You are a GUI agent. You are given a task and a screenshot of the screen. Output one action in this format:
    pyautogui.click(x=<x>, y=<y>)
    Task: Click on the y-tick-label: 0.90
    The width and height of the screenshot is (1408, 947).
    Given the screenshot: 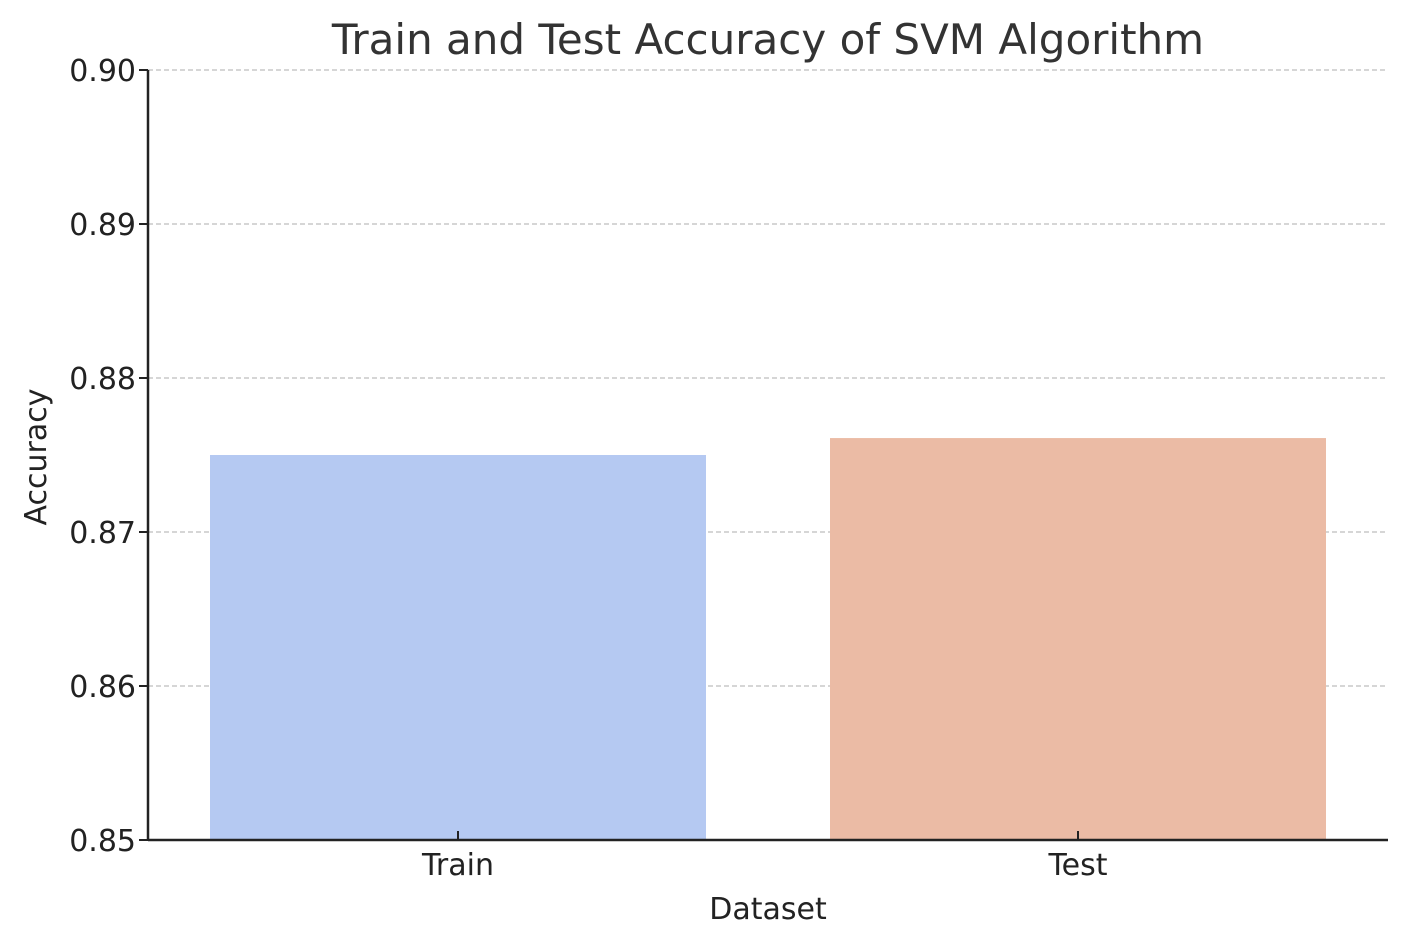 What is the action you would take?
    pyautogui.click(x=102, y=71)
    